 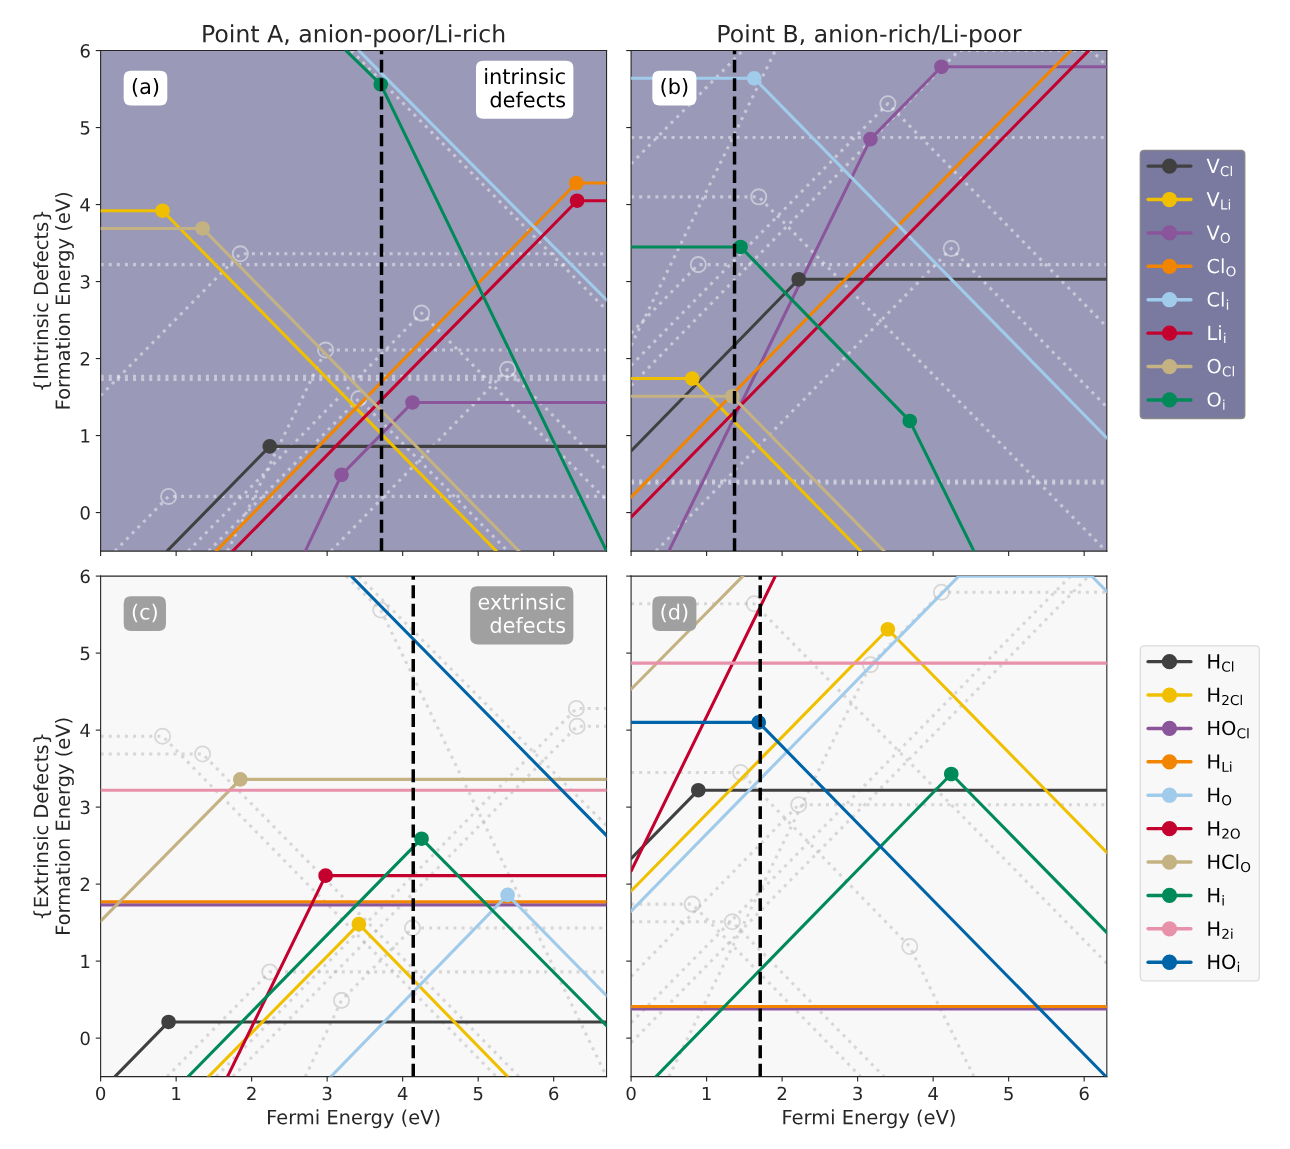 What do you see at coordinates (1218, 234) in the screenshot?
I see `legend-label: V$_{O}$` at bounding box center [1218, 234].